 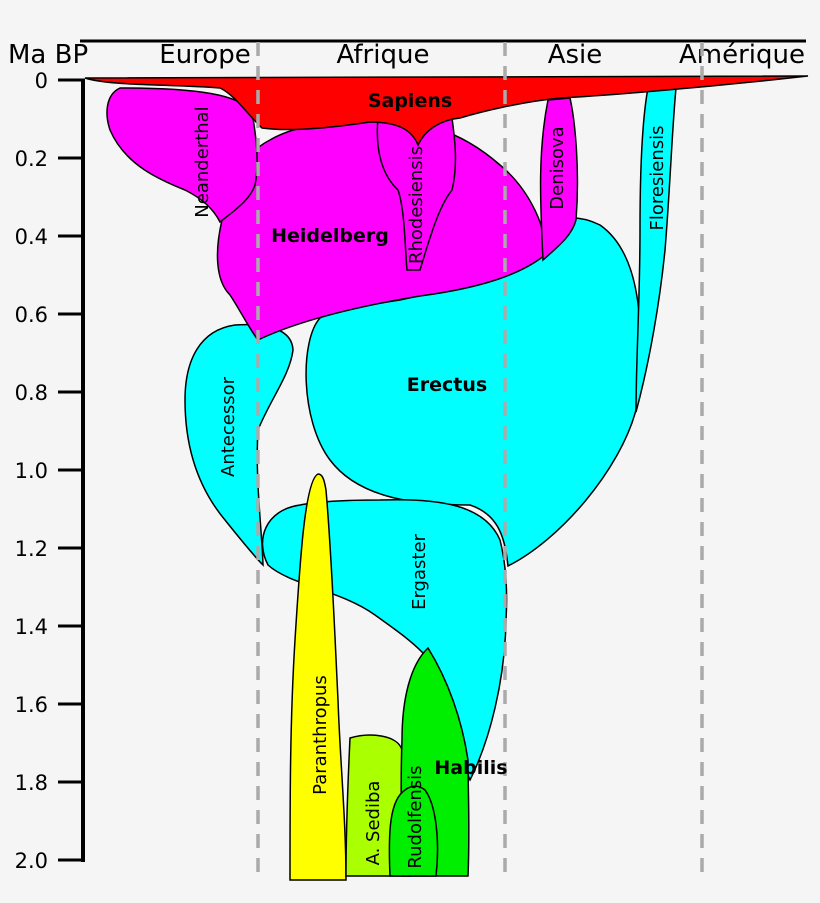 I want to click on rhodesiensis-region, so click(x=416, y=194).